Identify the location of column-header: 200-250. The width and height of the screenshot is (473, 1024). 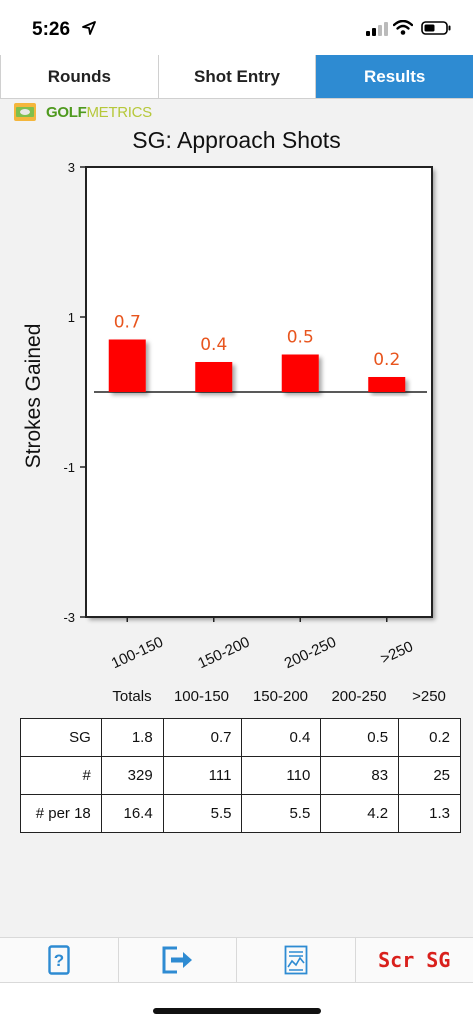
(359, 696).